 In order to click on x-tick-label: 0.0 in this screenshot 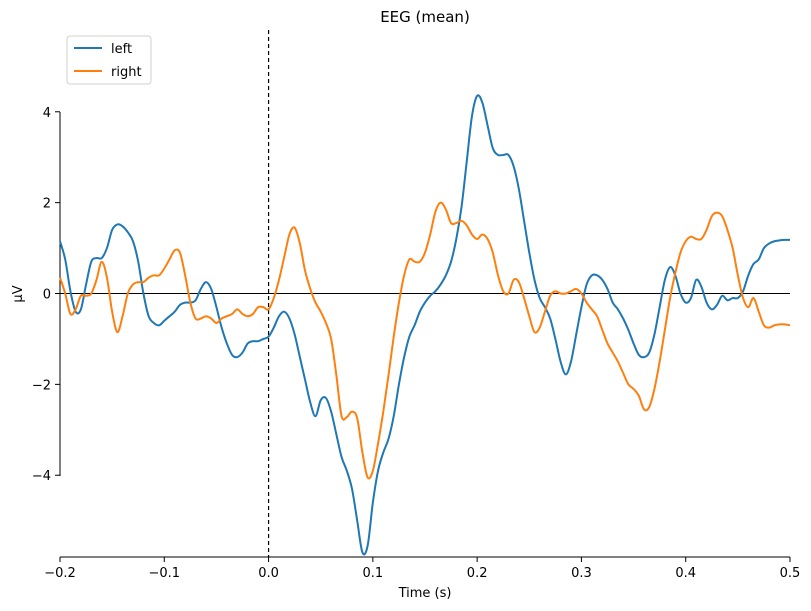, I will do `click(268, 573)`.